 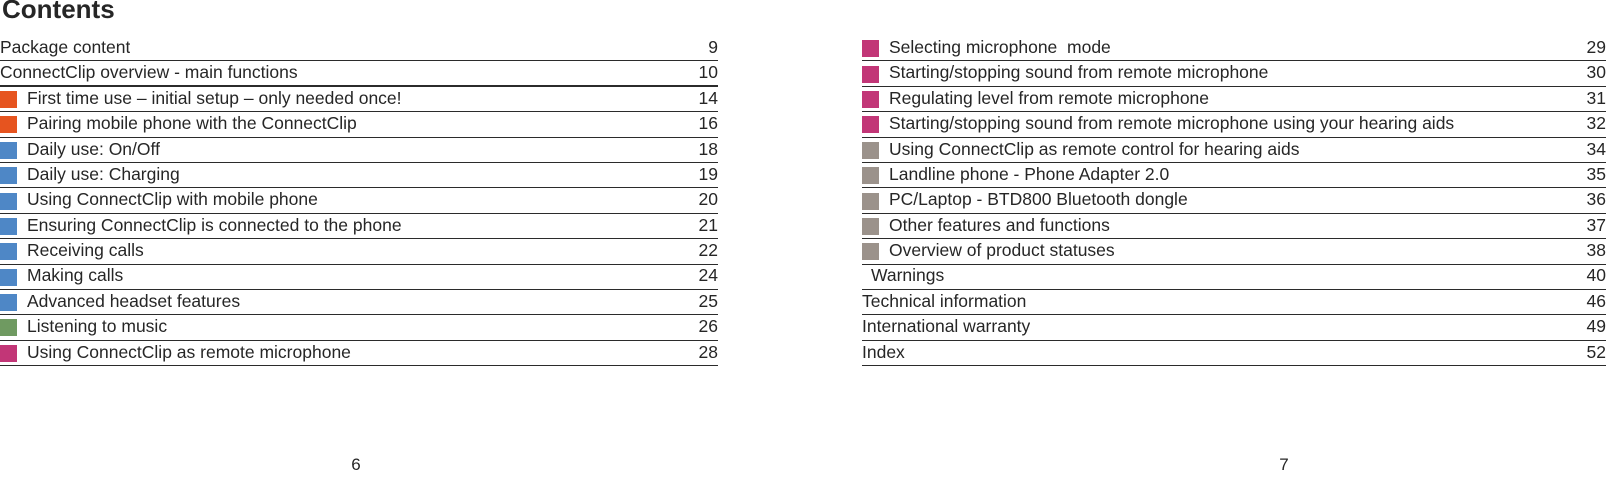 What do you see at coordinates (1029, 174) in the screenshot?
I see `toc-entry-label: Landline phone - Phone Adapter 2.0` at bounding box center [1029, 174].